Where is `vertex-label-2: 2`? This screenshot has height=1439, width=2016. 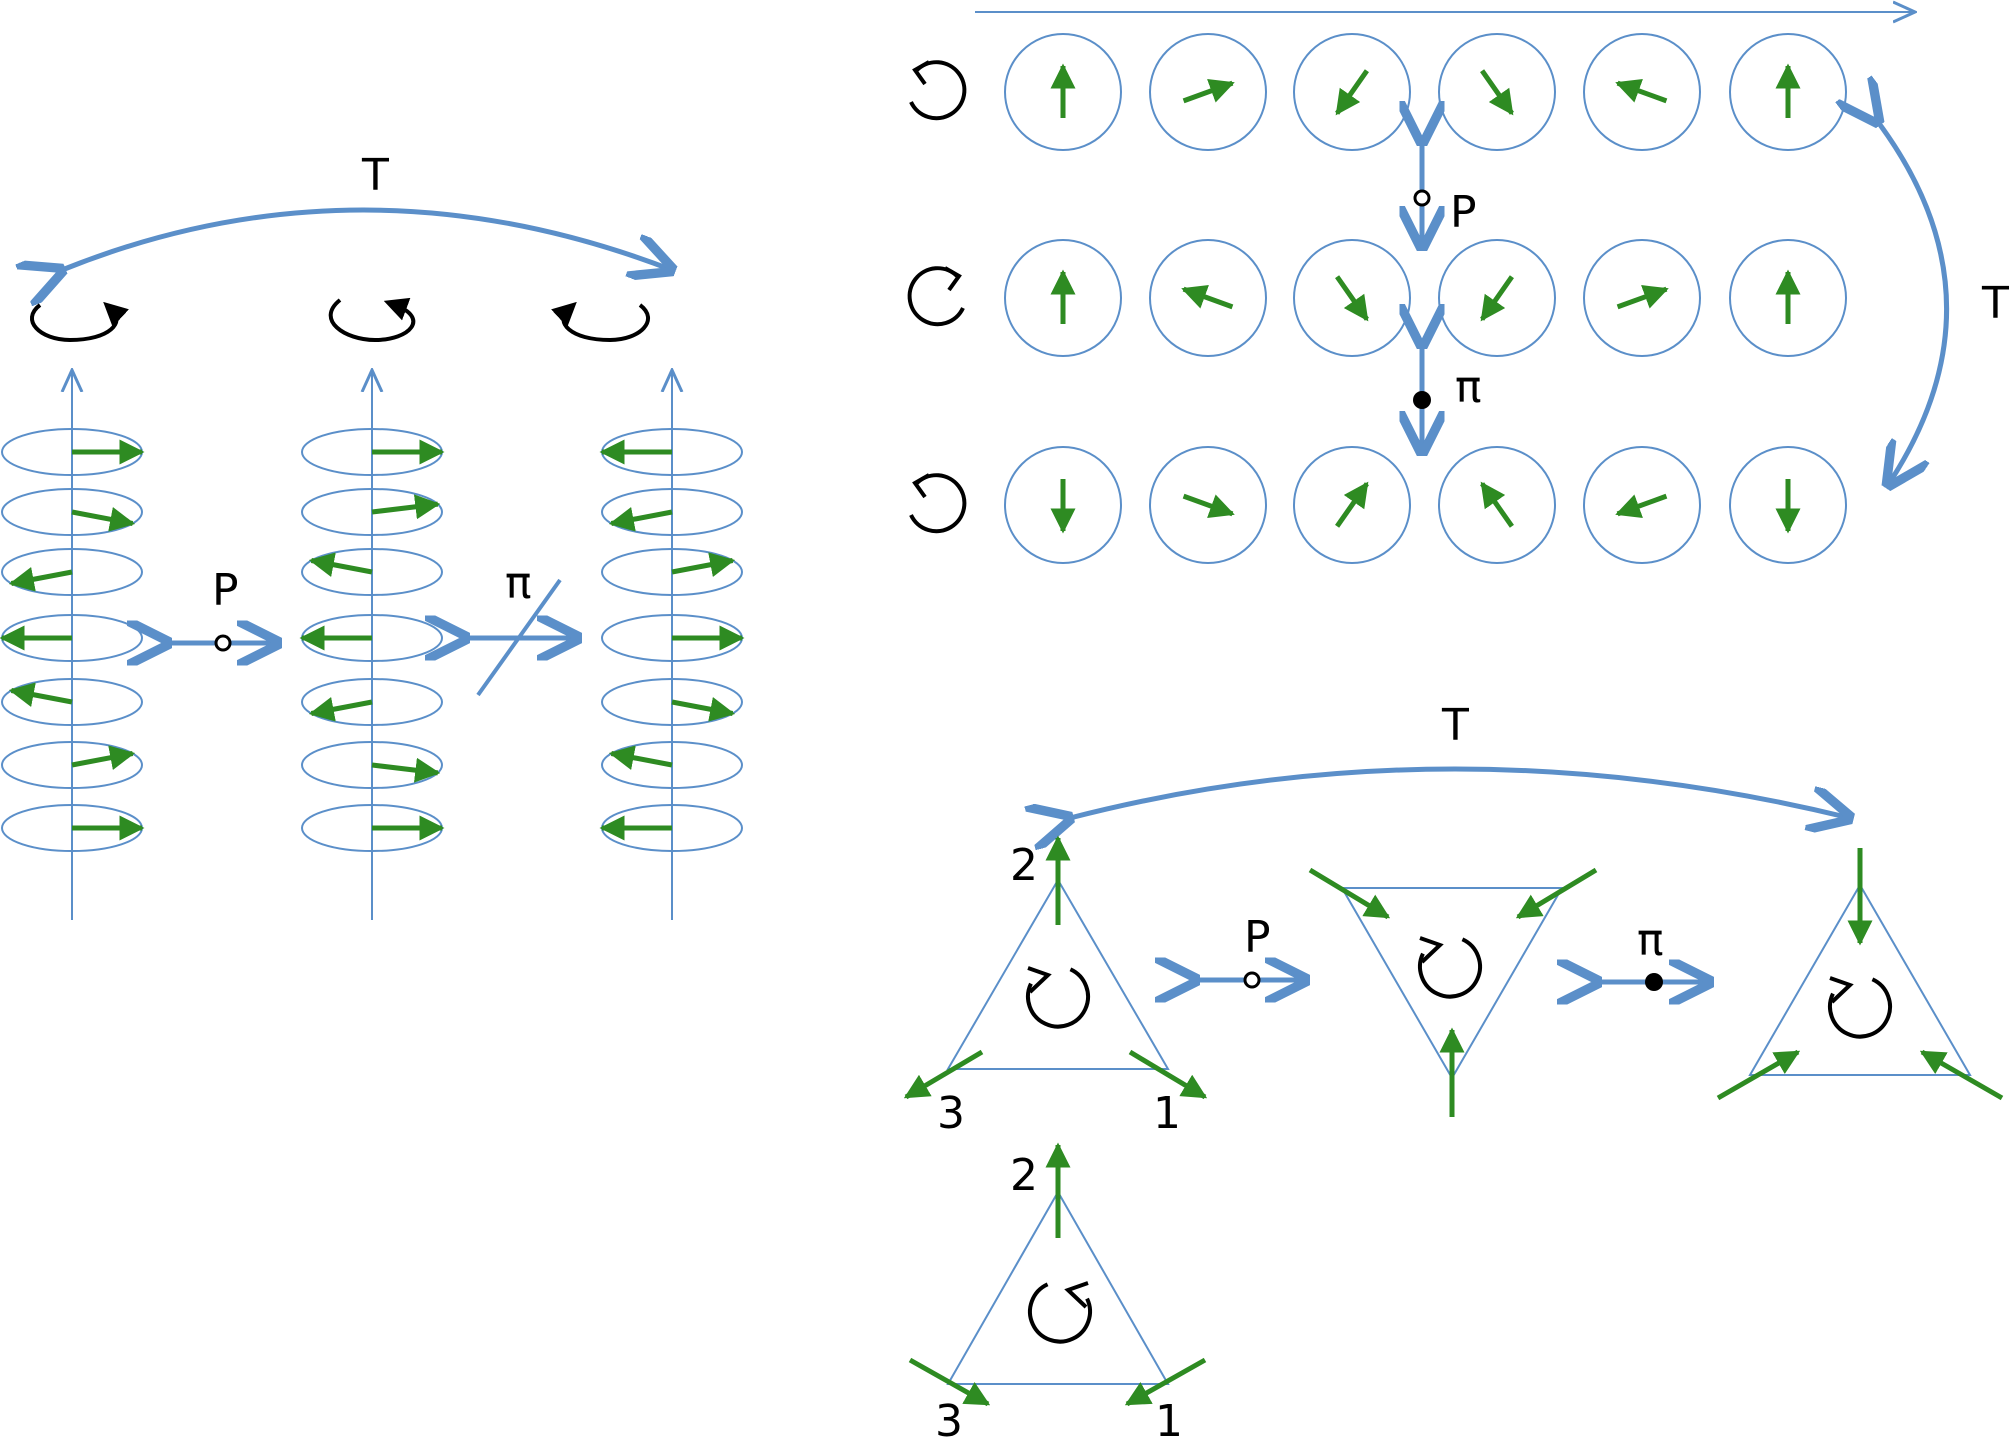
vertex-label-2: 2 is located at coordinates (1024, 865).